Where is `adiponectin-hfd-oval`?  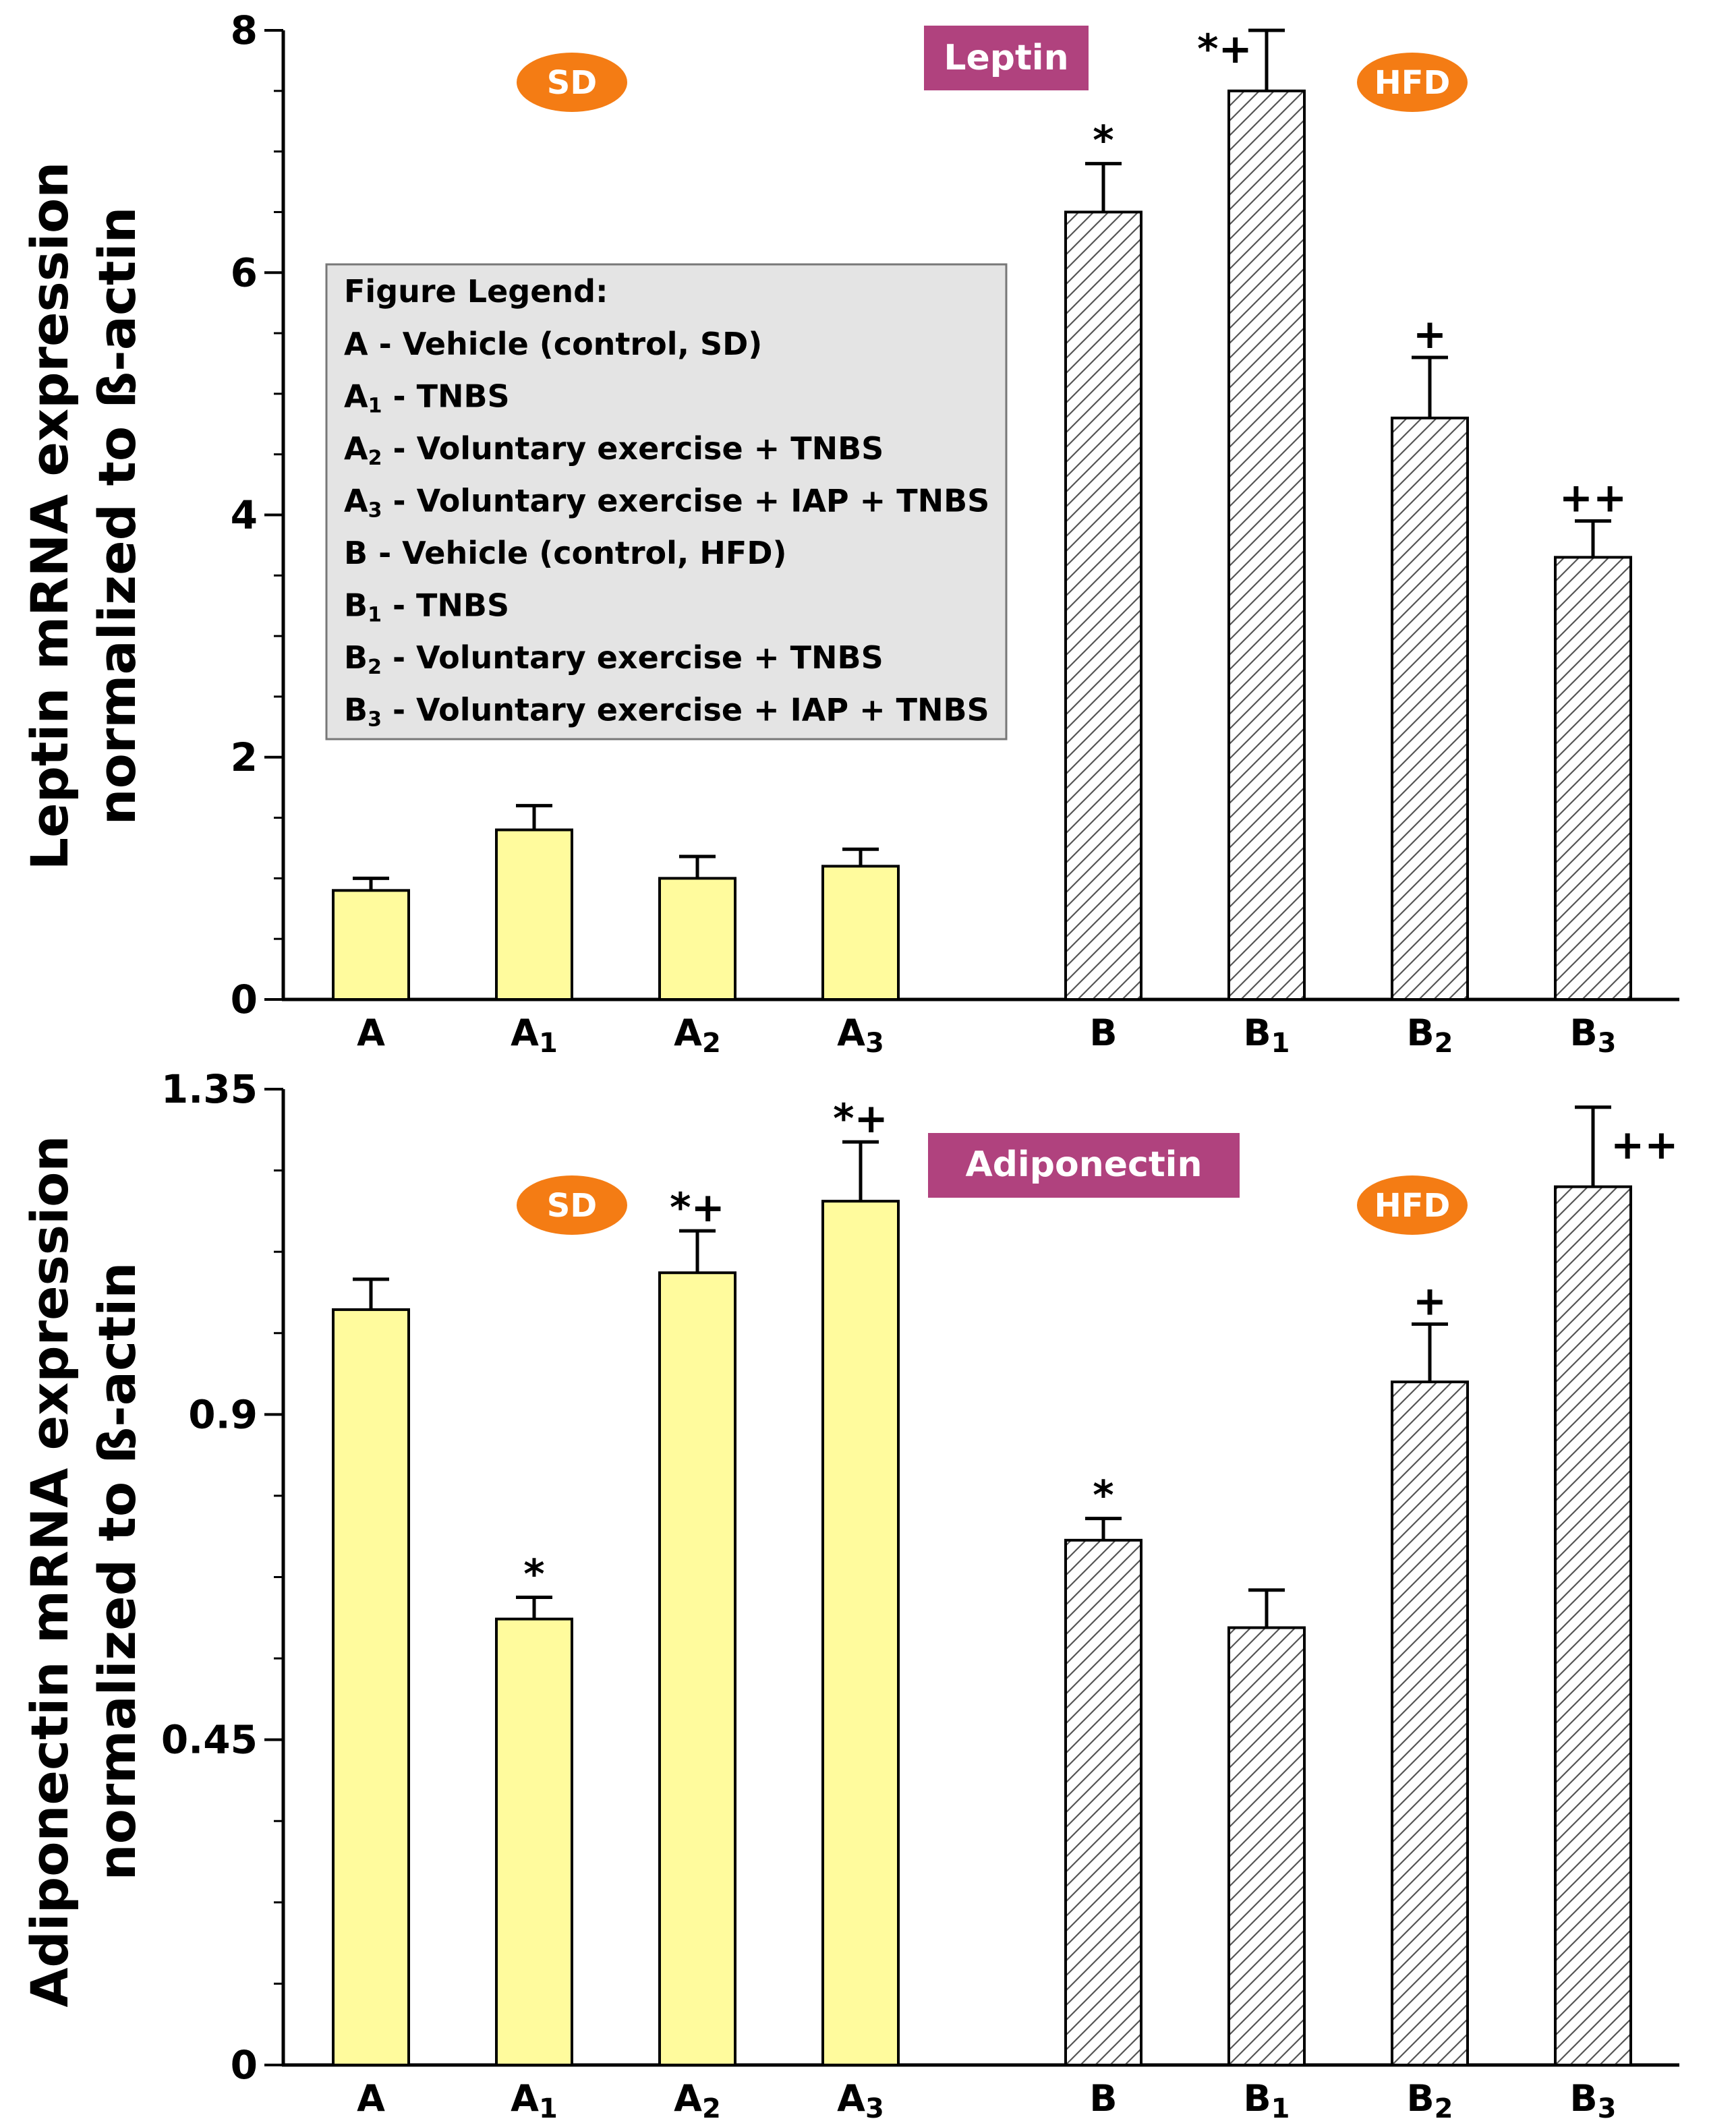 adiponectin-hfd-oval is located at coordinates (1412, 1205).